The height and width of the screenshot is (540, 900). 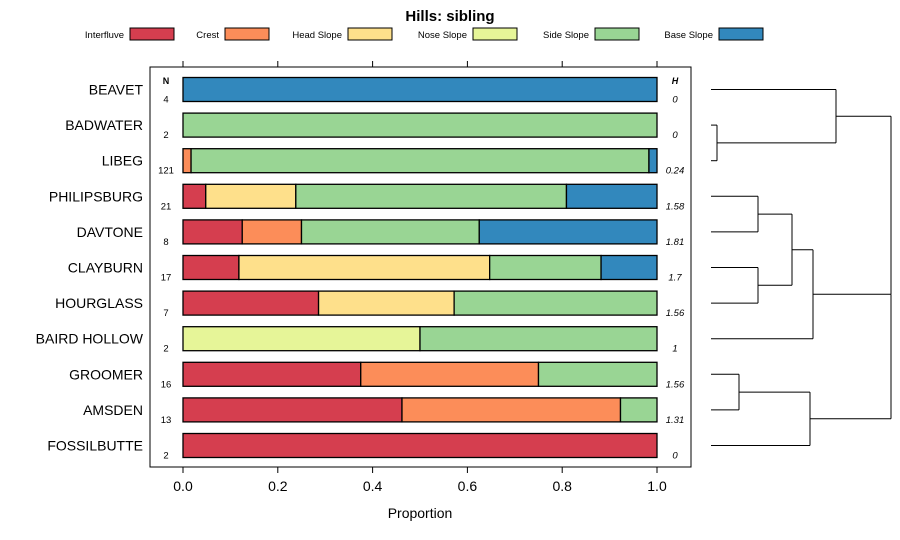 I want to click on bar-davtone-side-slope, so click(x=390, y=232).